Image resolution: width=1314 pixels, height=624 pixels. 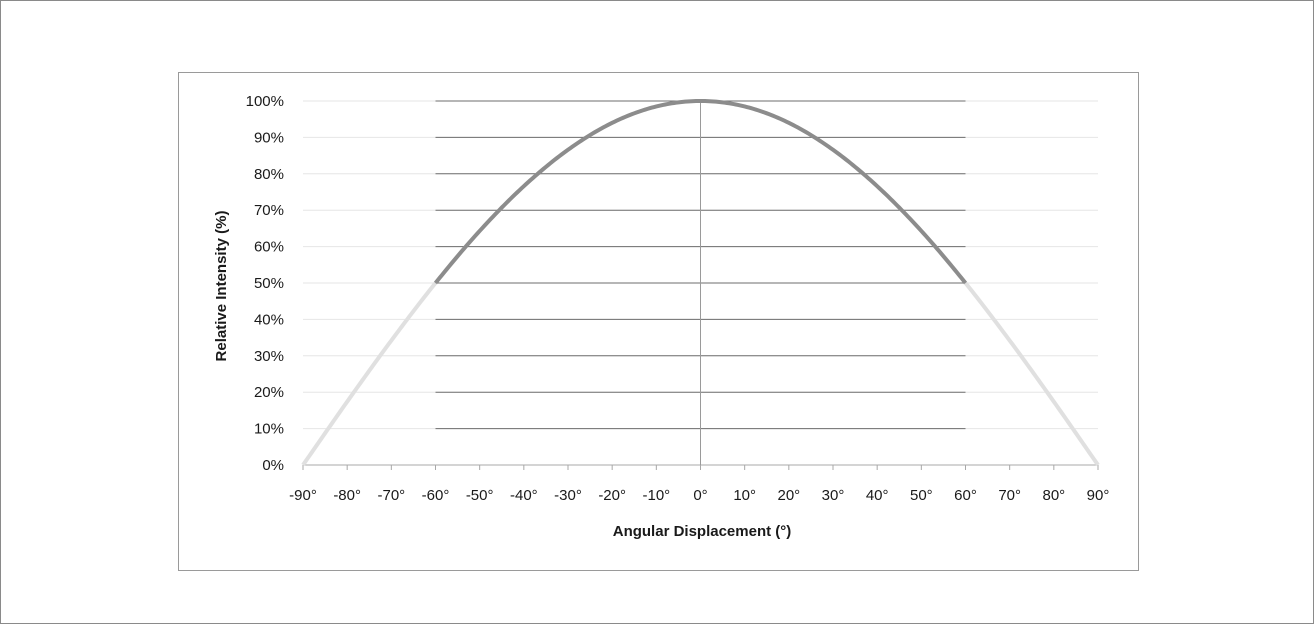 I want to click on series-line-right-tail, so click(x=1031, y=374).